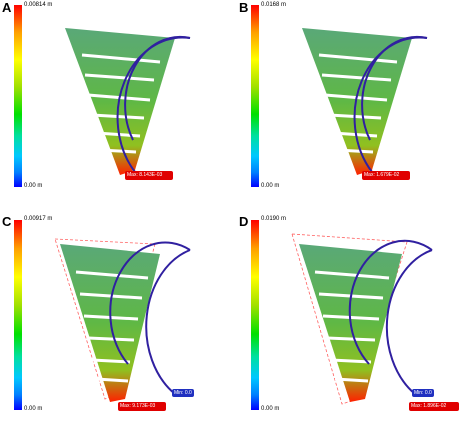 This screenshot has height=428, width=474. I want to click on scale-max-label: 0.0190 m, so click(274, 219).